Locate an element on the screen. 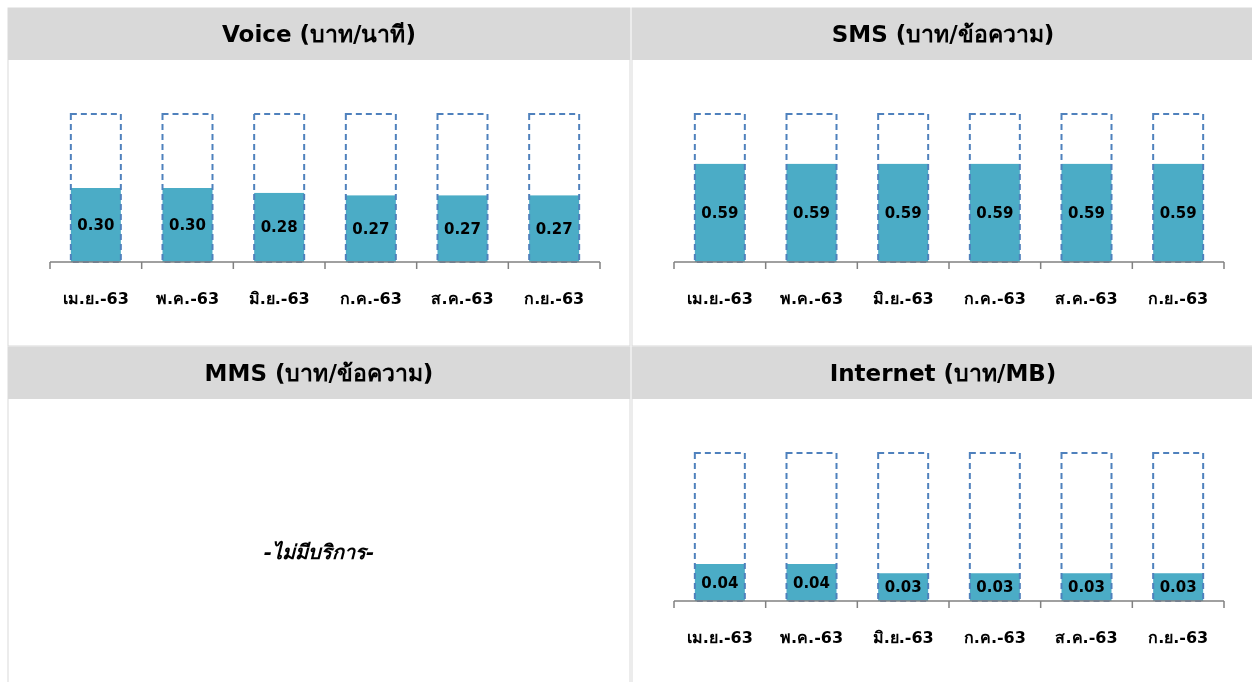 Image resolution: width=1252 pixels, height=682 pixels. text: MMS (บาท/ข้อความ) is located at coordinates (319, 373).